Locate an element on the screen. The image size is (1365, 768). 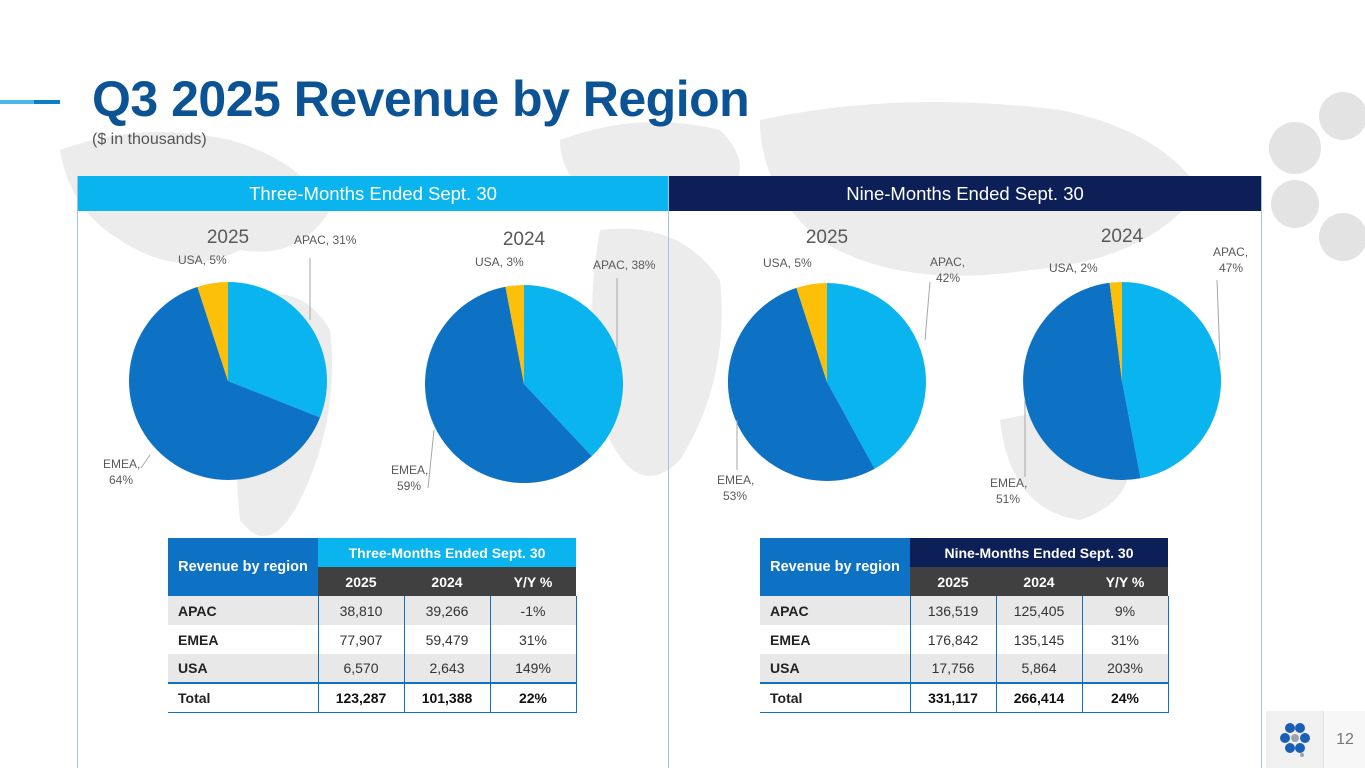
title-accent-bar-dark is located at coordinates (47, 102).